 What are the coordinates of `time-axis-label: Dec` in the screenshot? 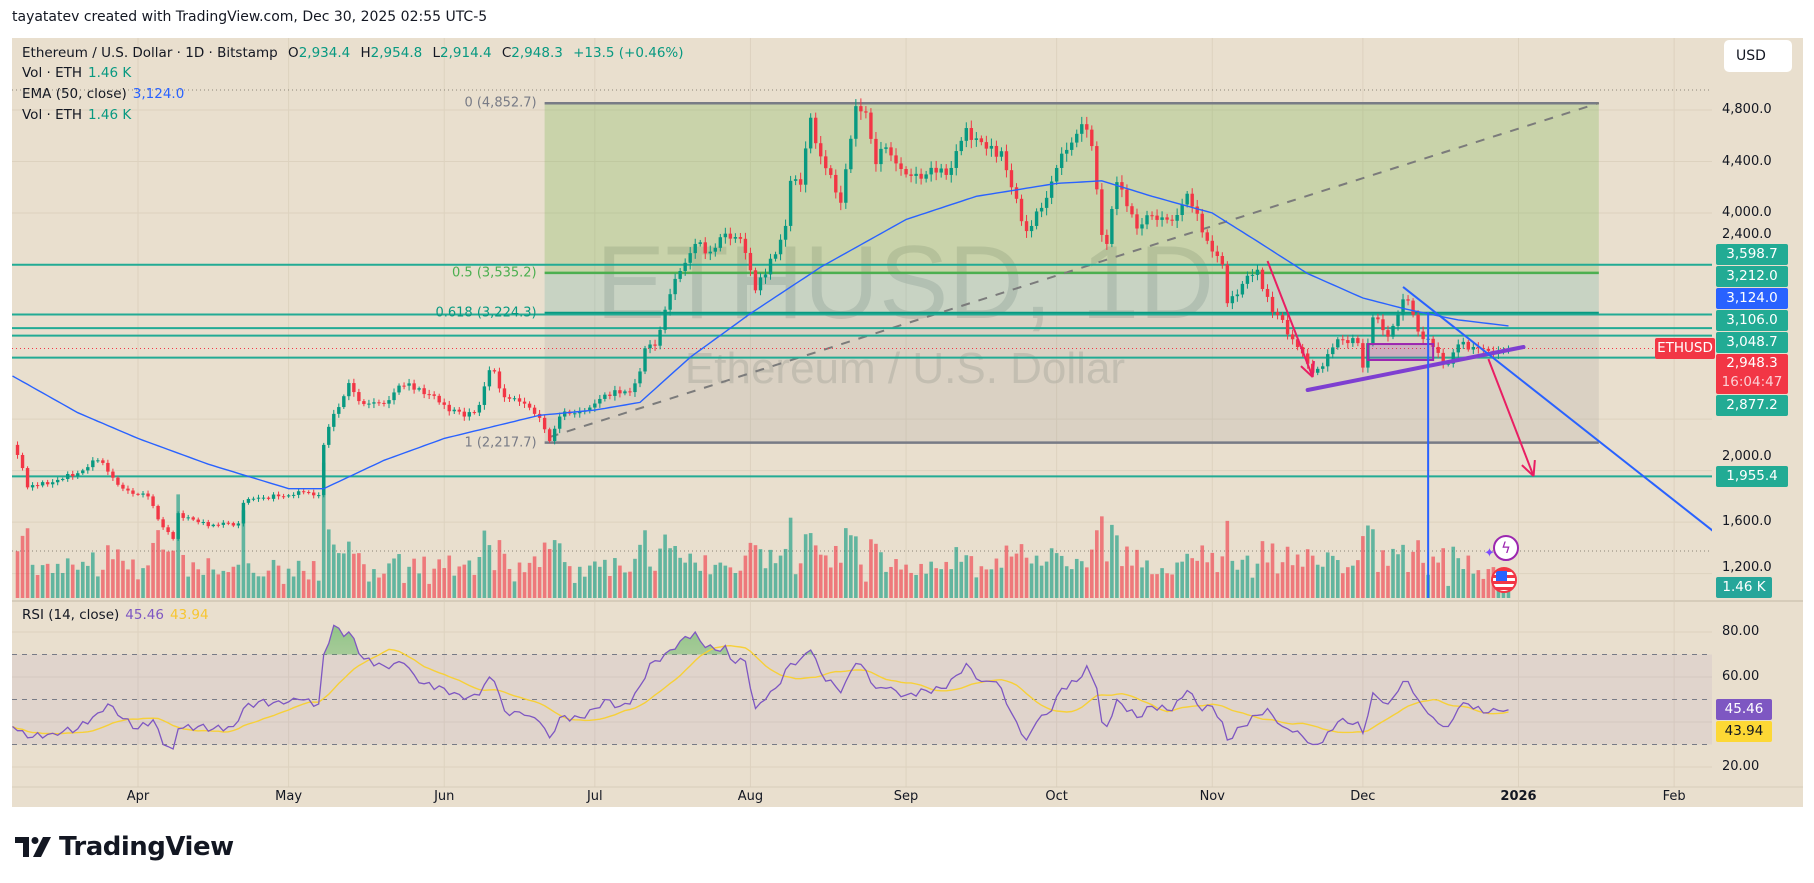 It's located at (1363, 796).